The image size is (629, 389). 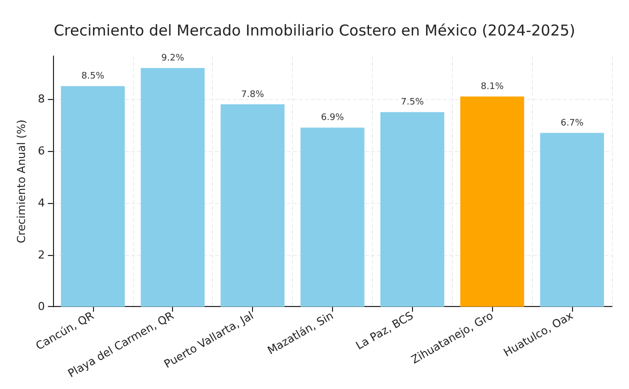 What do you see at coordinates (252, 95) in the screenshot?
I see `data-label: 7.8%` at bounding box center [252, 95].